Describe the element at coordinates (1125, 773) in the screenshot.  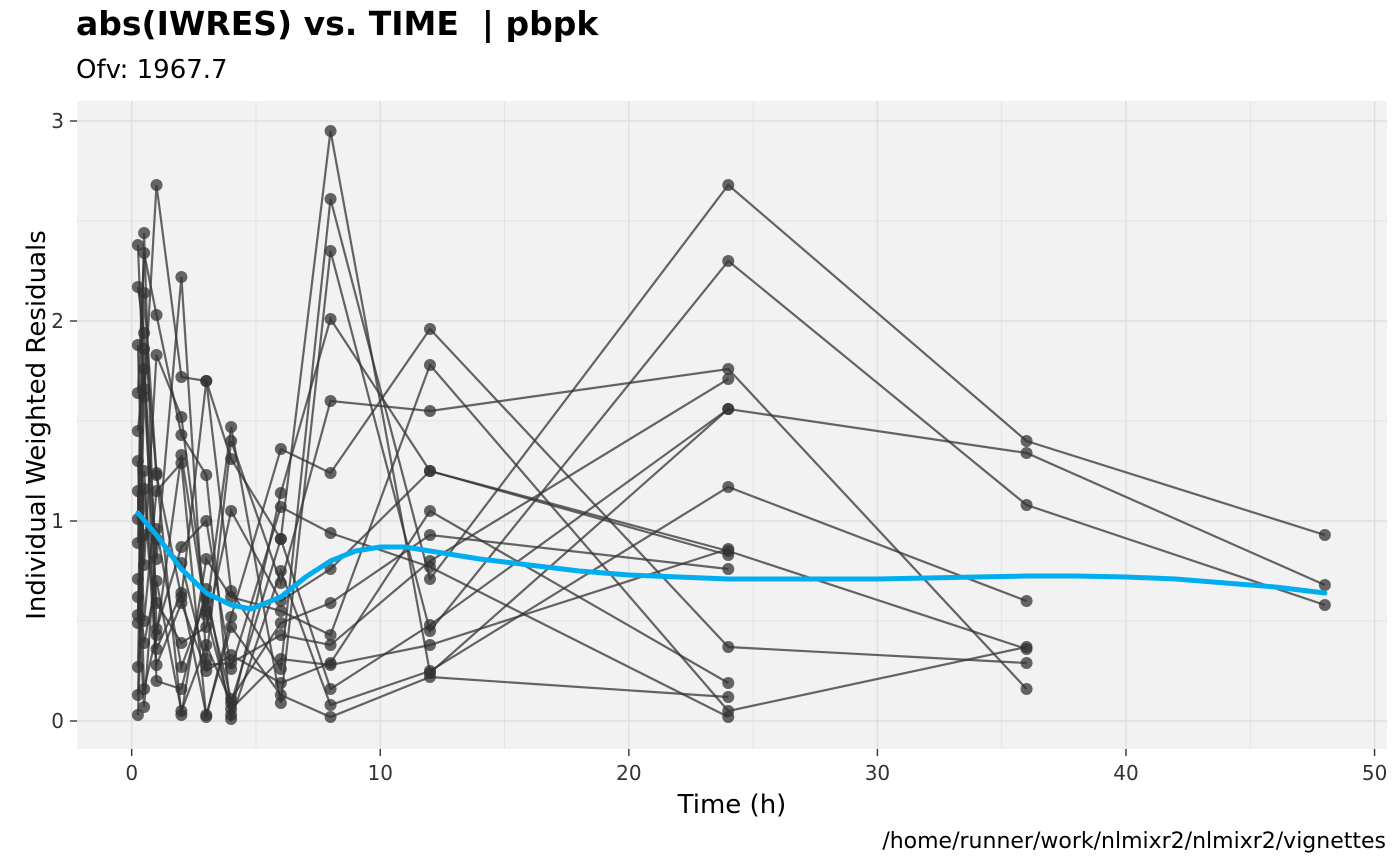
I see `x-tick-label: 40` at that location.